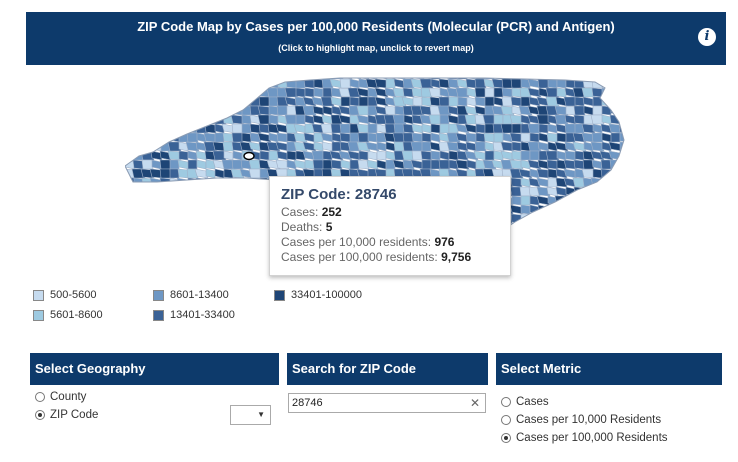  What do you see at coordinates (387, 403) in the screenshot?
I see `zip-search-input: 28746 ✕` at bounding box center [387, 403].